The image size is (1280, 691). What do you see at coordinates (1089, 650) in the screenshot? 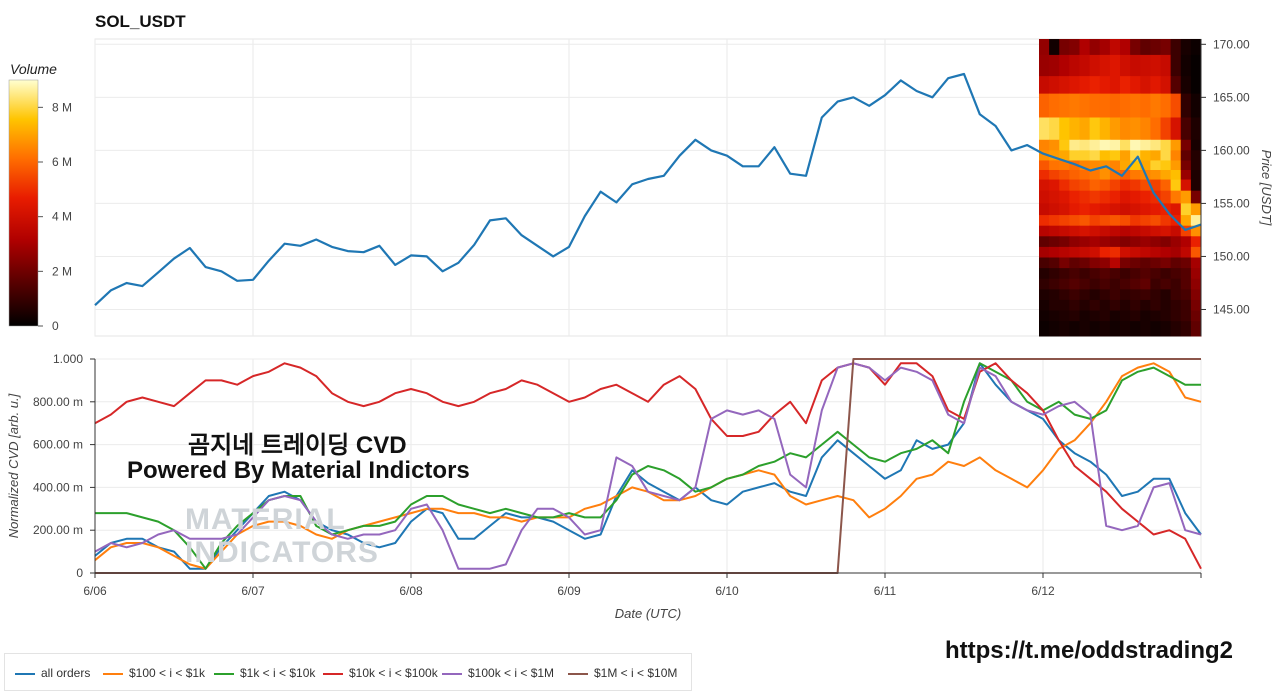
I see `footer-link: https://t.me/oddstrading2` at bounding box center [1089, 650].